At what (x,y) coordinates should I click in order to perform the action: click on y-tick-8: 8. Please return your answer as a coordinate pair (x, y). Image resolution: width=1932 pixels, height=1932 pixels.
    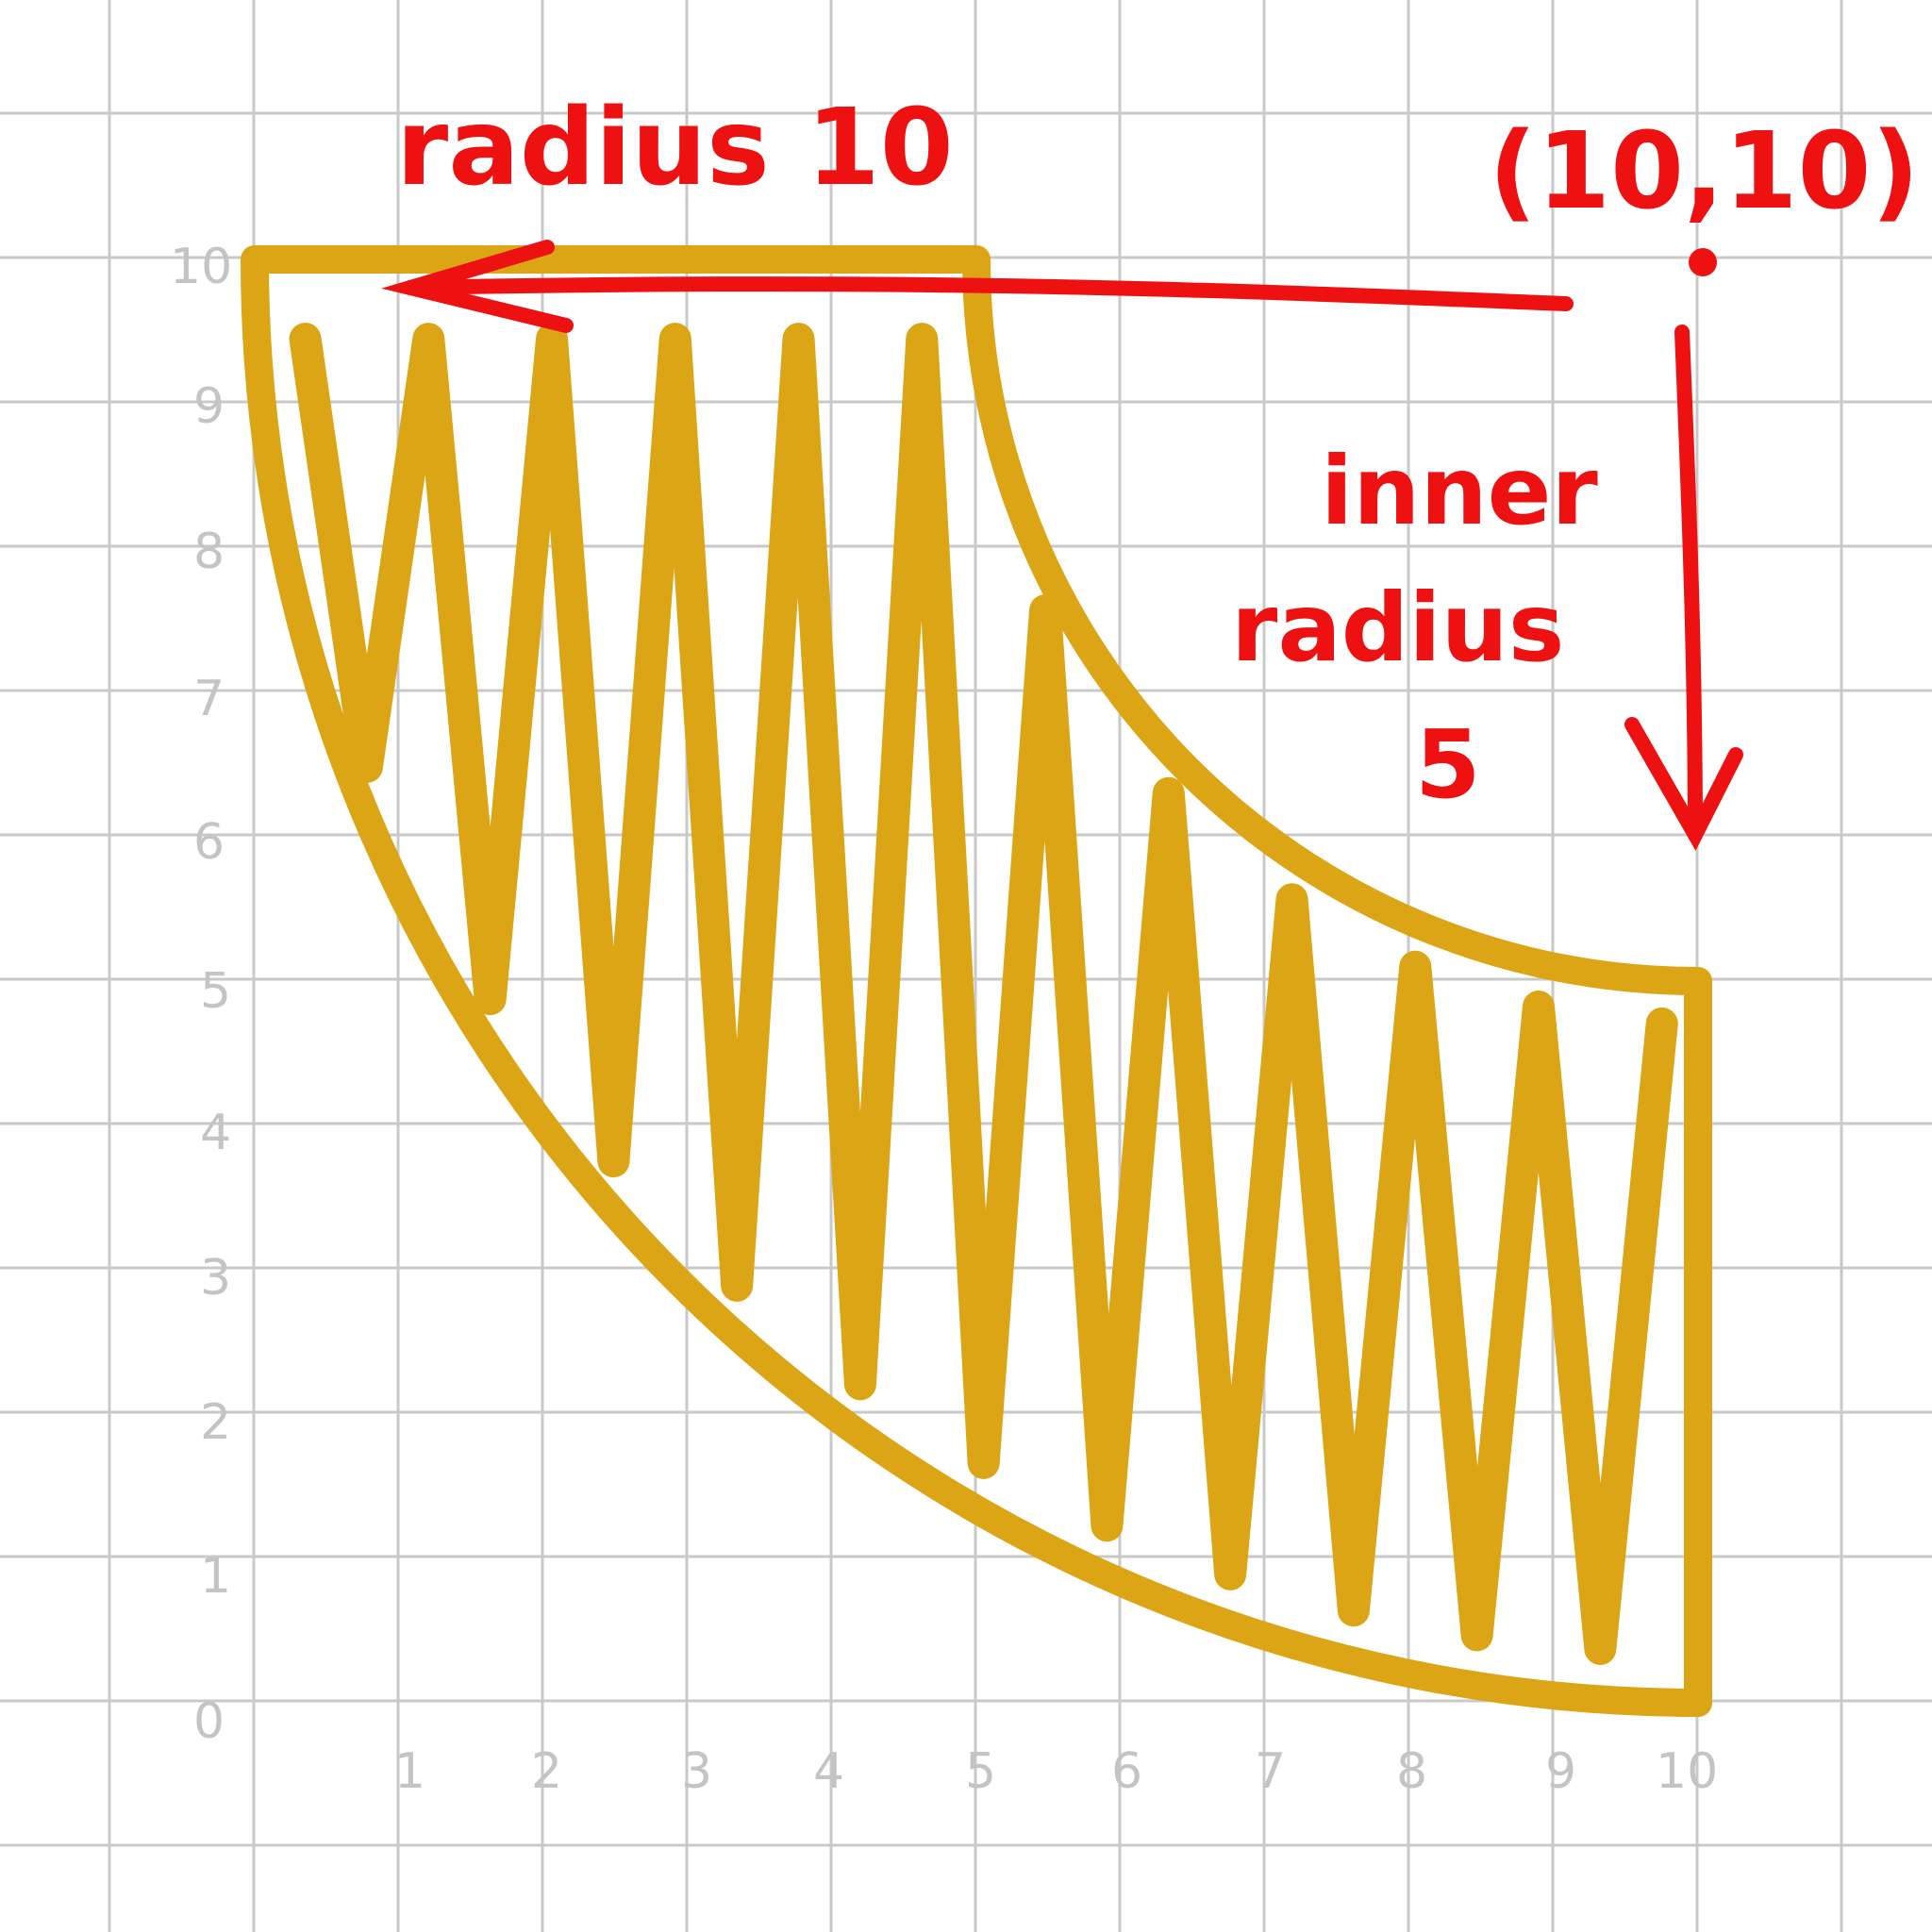
    Looking at the image, I should click on (209, 552).